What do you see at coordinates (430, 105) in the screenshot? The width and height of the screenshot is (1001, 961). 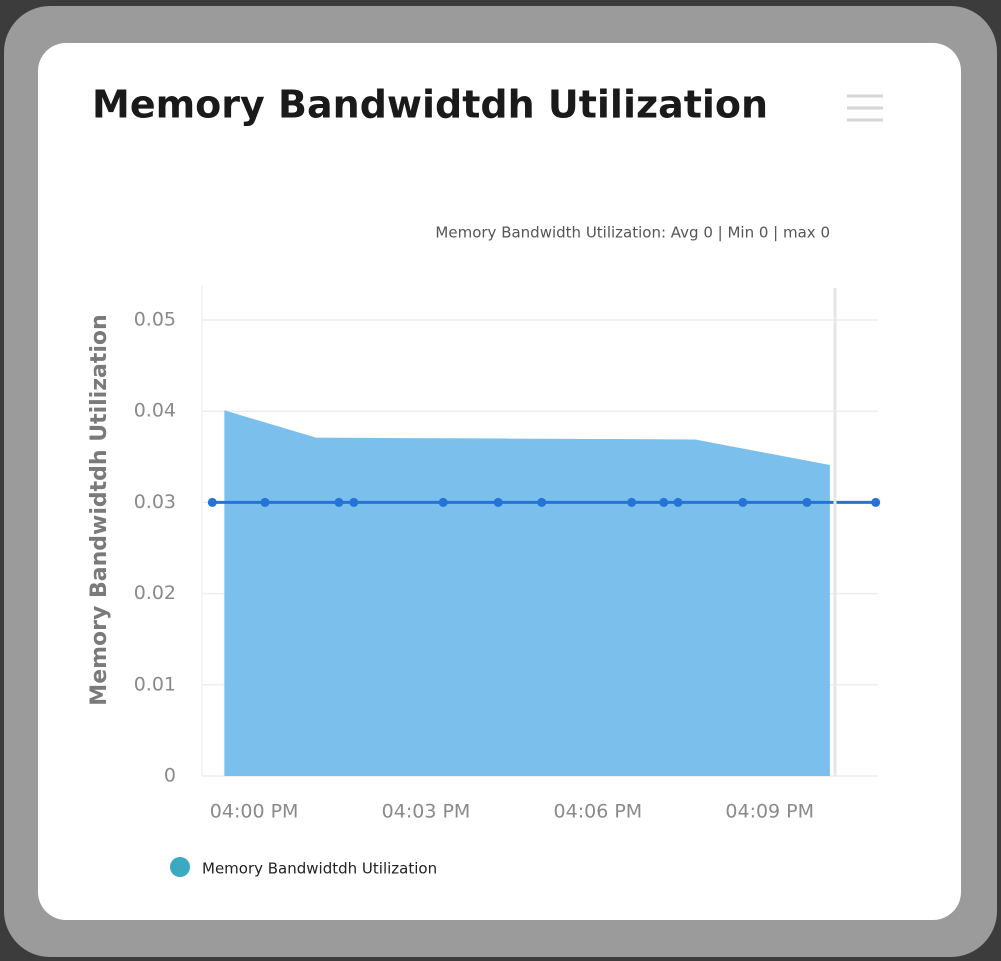 I see `chart-title: Memory Bandwidtdh Utilization` at bounding box center [430, 105].